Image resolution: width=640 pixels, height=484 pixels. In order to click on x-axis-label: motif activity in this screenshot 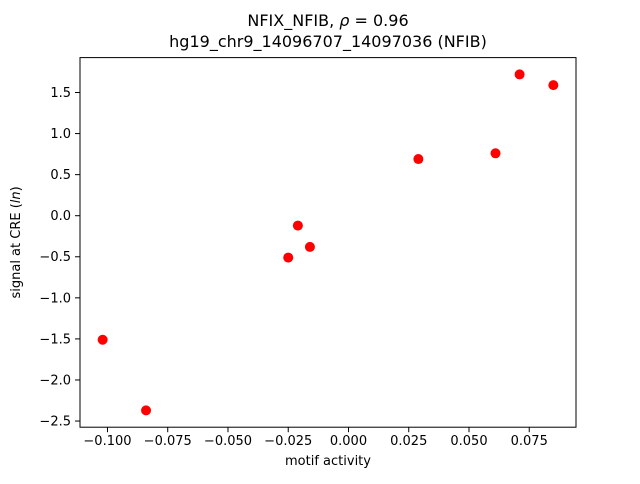, I will do `click(328, 461)`.